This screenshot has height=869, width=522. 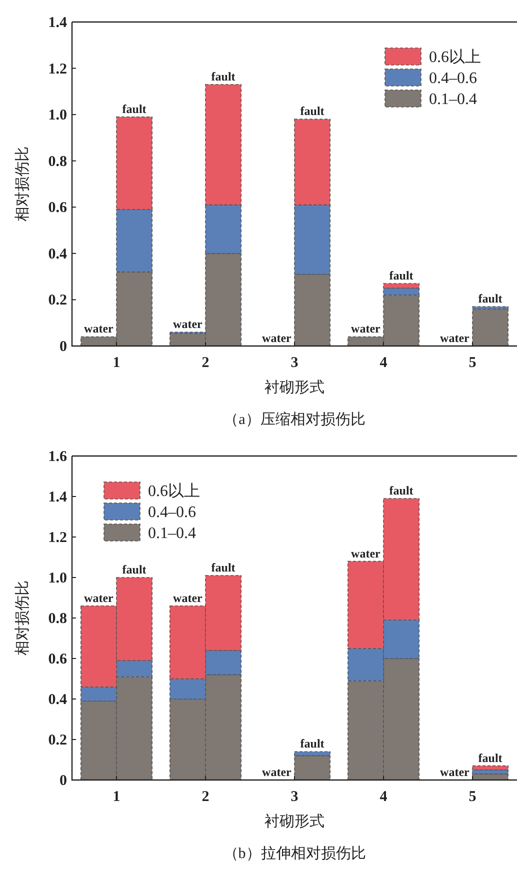 I want to click on text: （b）拉伸相对损伤比, so click(x=294, y=853).